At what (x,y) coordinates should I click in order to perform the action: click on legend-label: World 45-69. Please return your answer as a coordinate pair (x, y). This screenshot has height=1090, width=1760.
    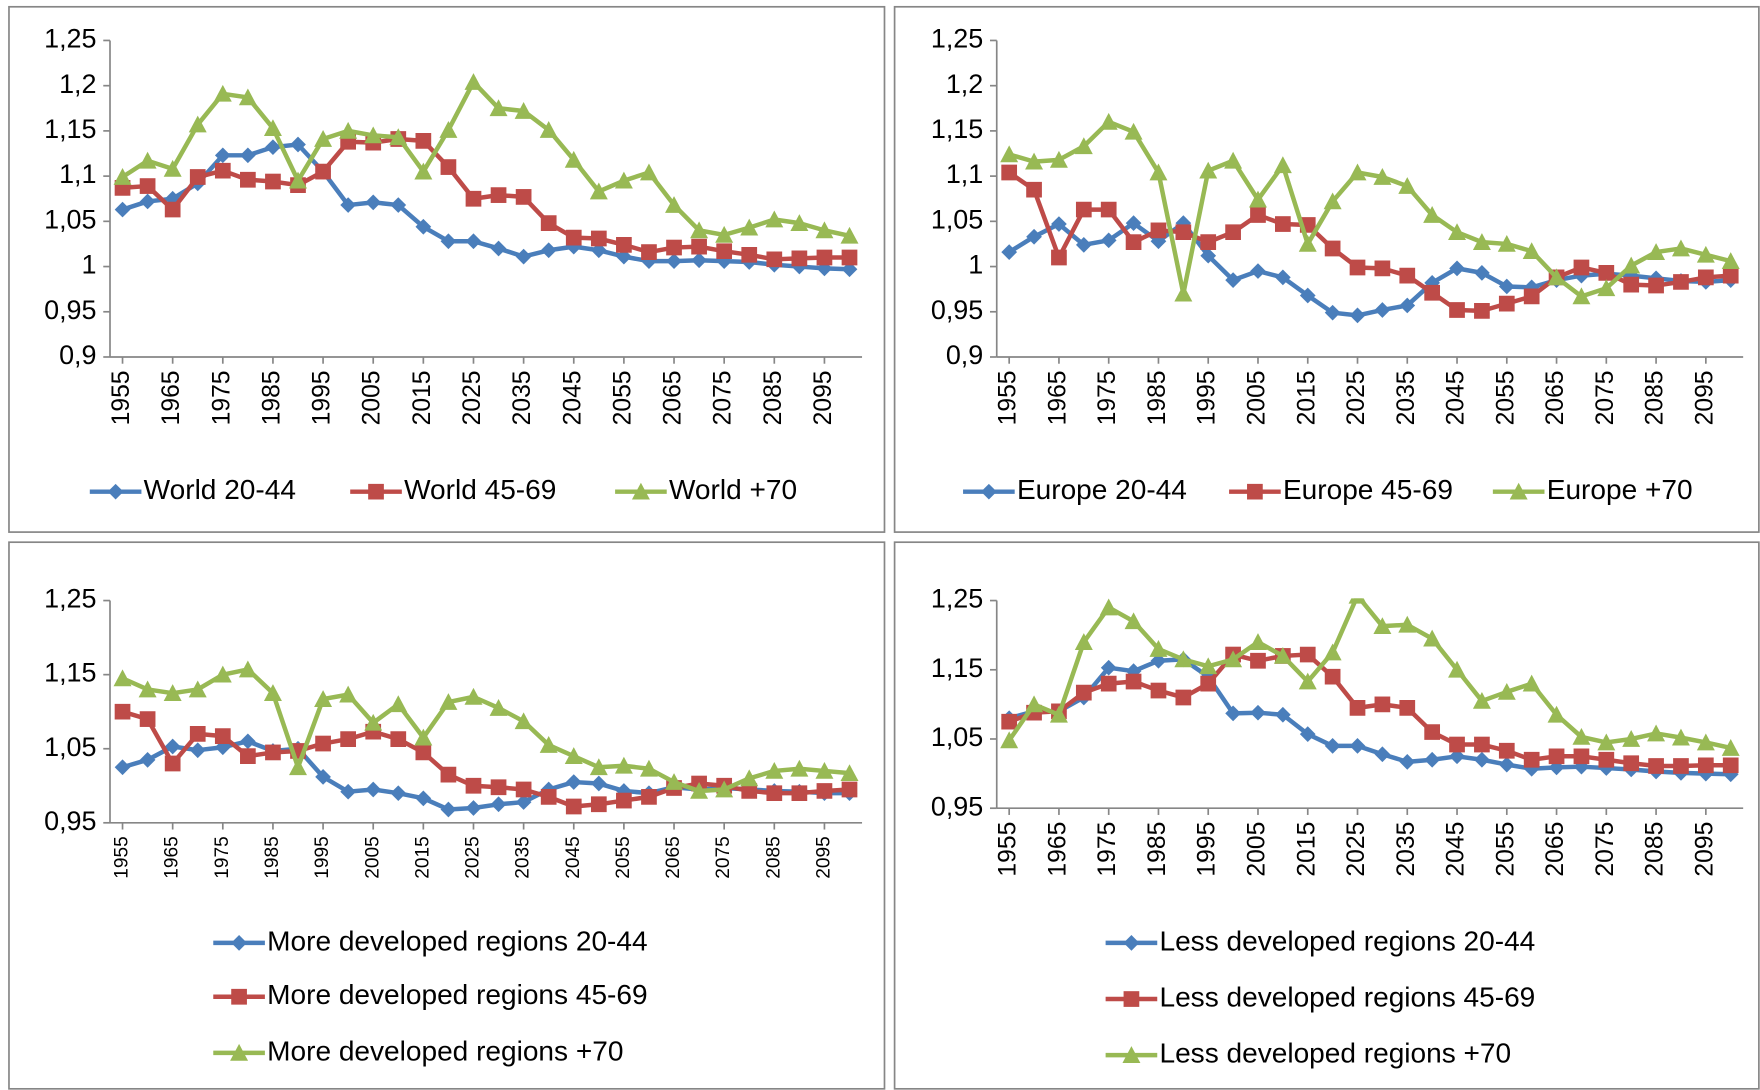
    Looking at the image, I should click on (480, 489).